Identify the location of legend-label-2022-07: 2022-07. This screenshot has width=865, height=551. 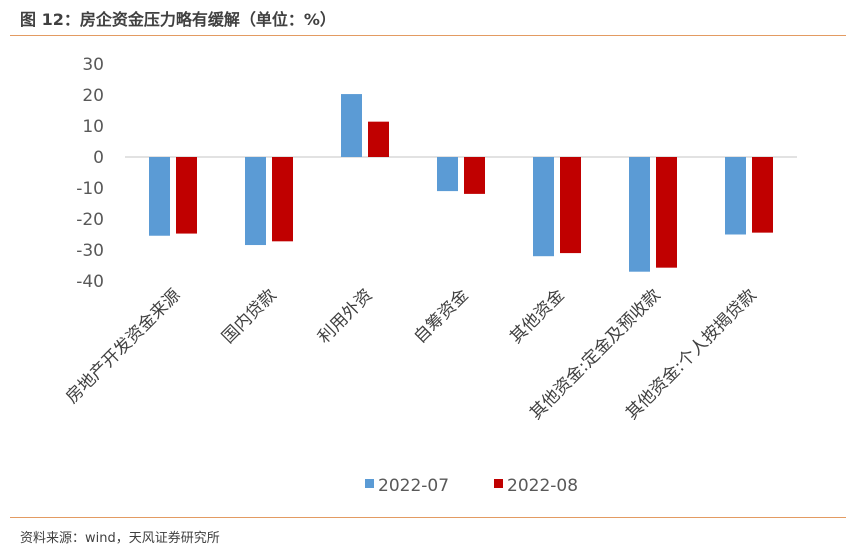
(413, 486).